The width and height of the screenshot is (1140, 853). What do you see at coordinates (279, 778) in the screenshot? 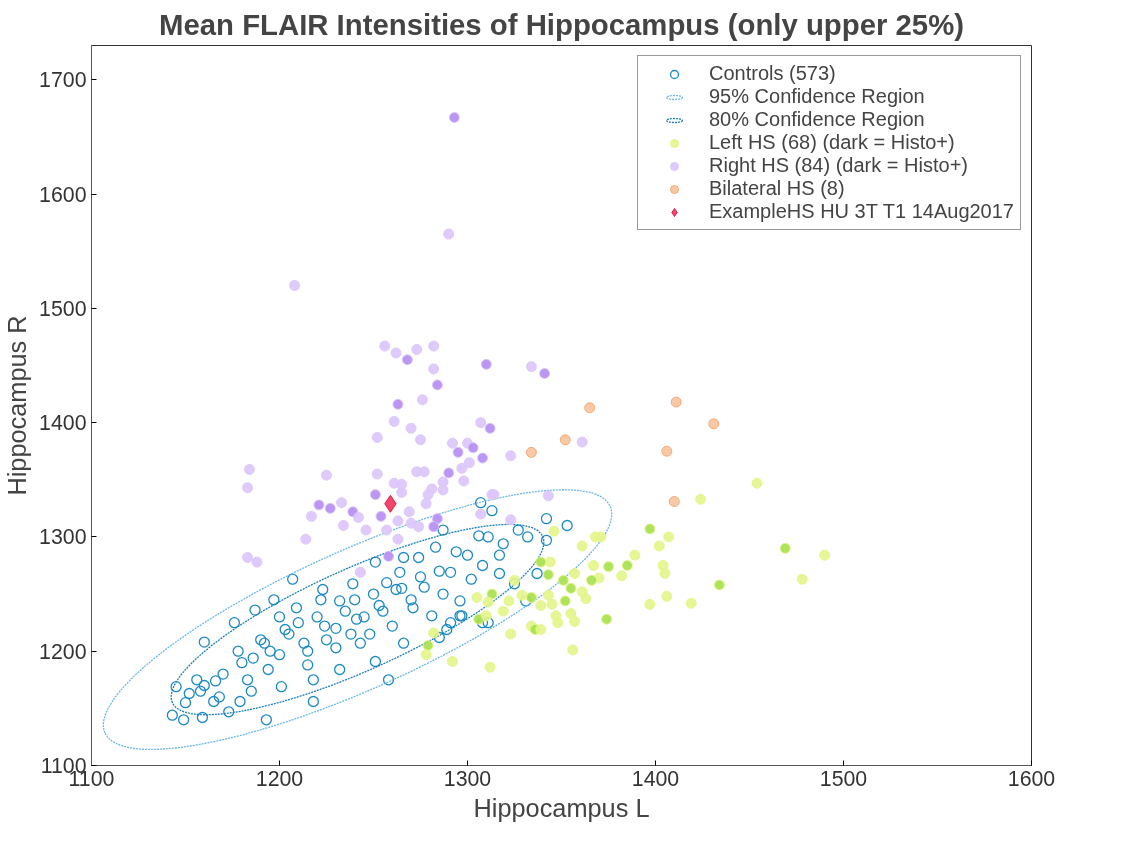
I see `x-tick-label: 1200` at bounding box center [279, 778].